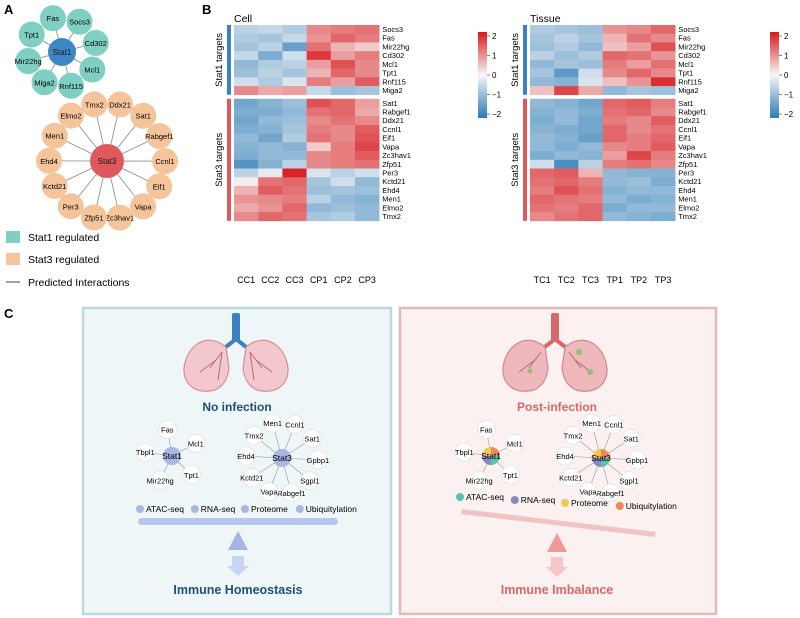 The height and width of the screenshot is (618, 800). I want to click on panel-label-a: A, so click(9, 9).